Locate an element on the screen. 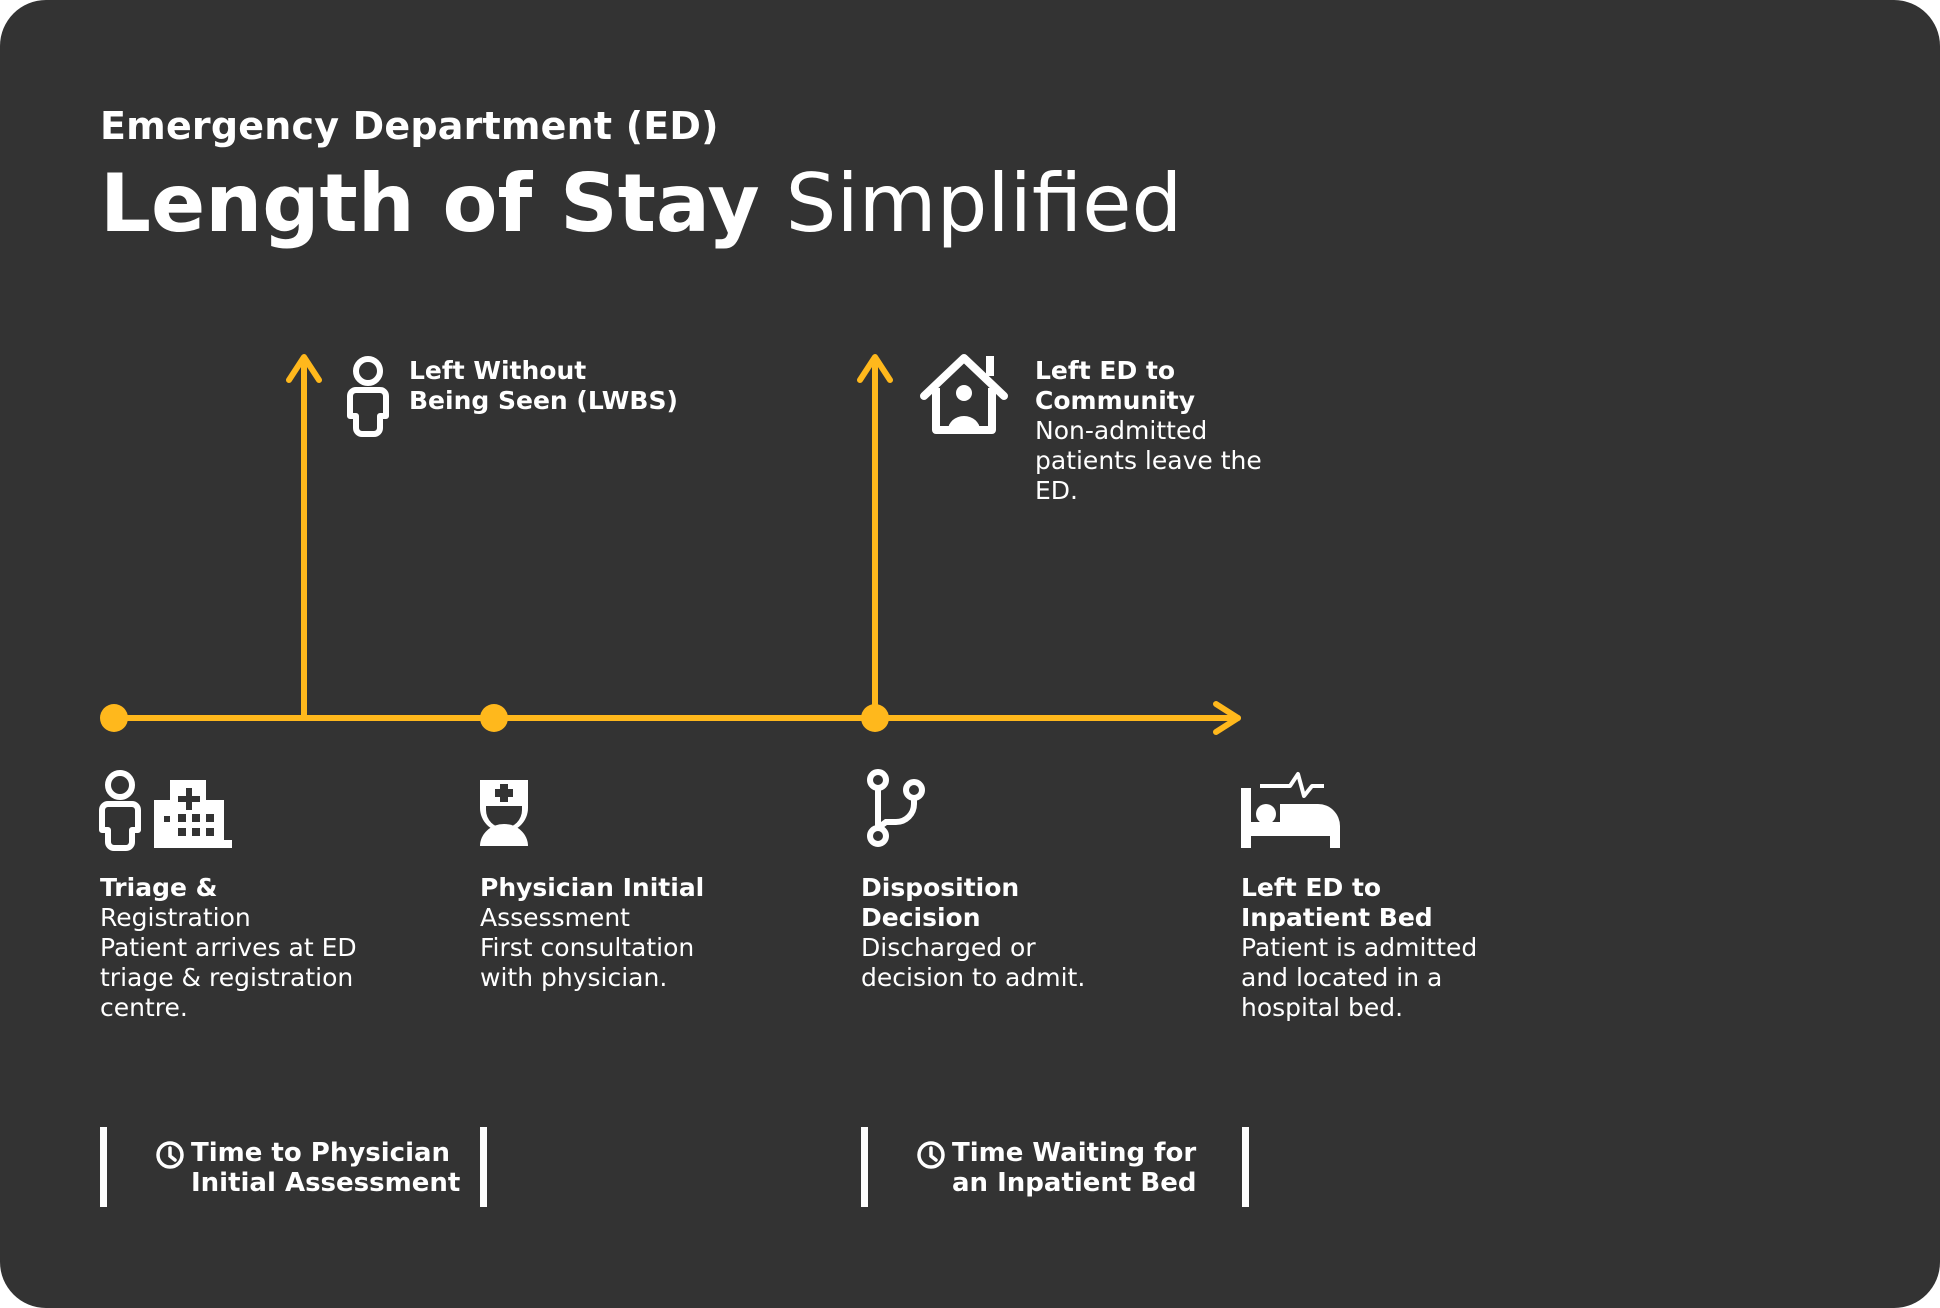 This screenshot has width=1940, height=1308. stage-desc-line: centre. is located at coordinates (144, 1007).